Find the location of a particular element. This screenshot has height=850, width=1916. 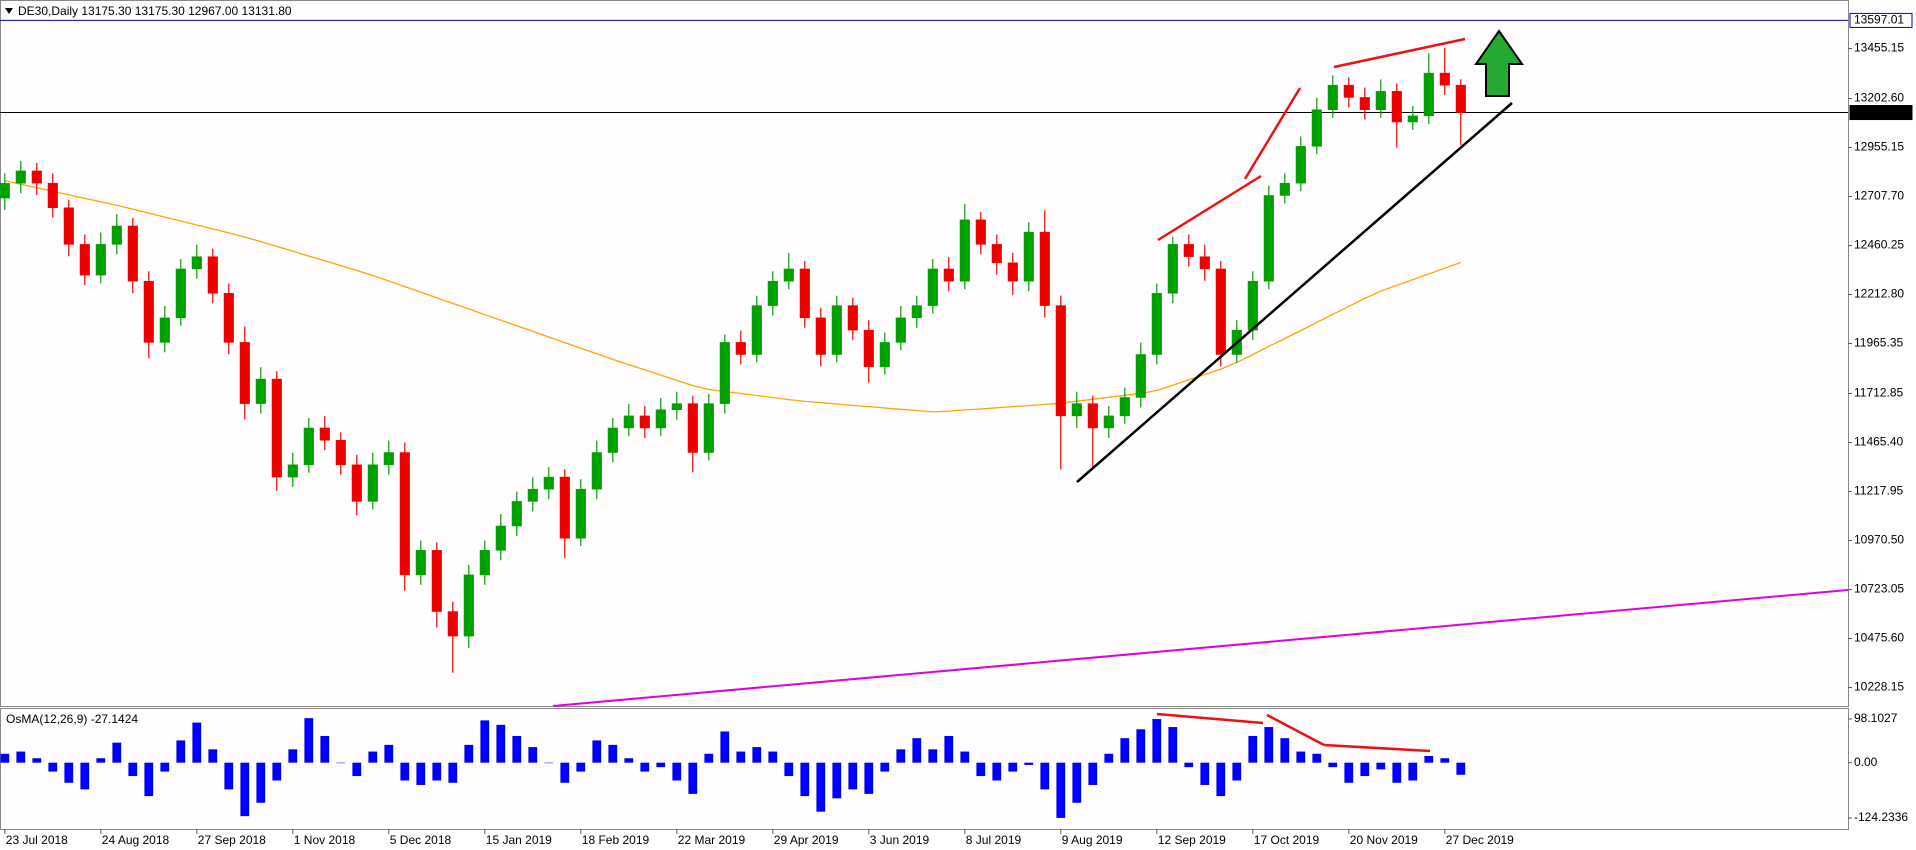

y-tick-label: 11217.95 is located at coordinates (1878, 491).